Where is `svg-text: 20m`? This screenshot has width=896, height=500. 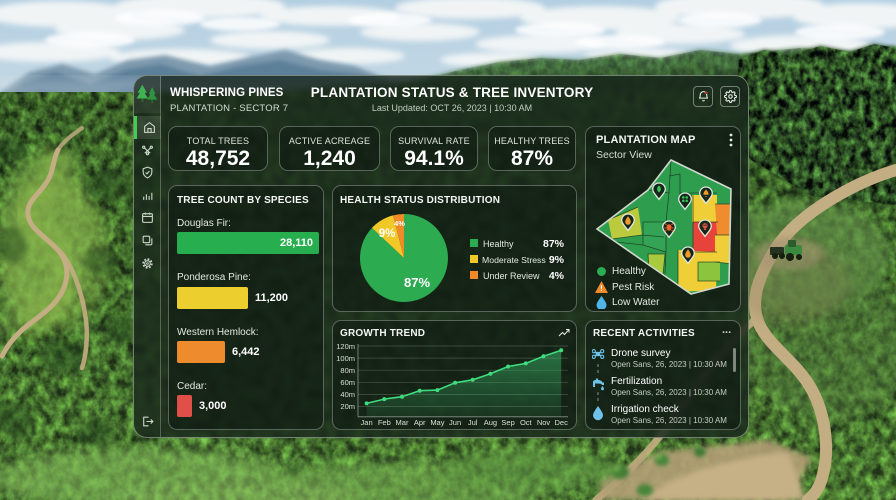
svg-text: 20m is located at coordinates (347, 406).